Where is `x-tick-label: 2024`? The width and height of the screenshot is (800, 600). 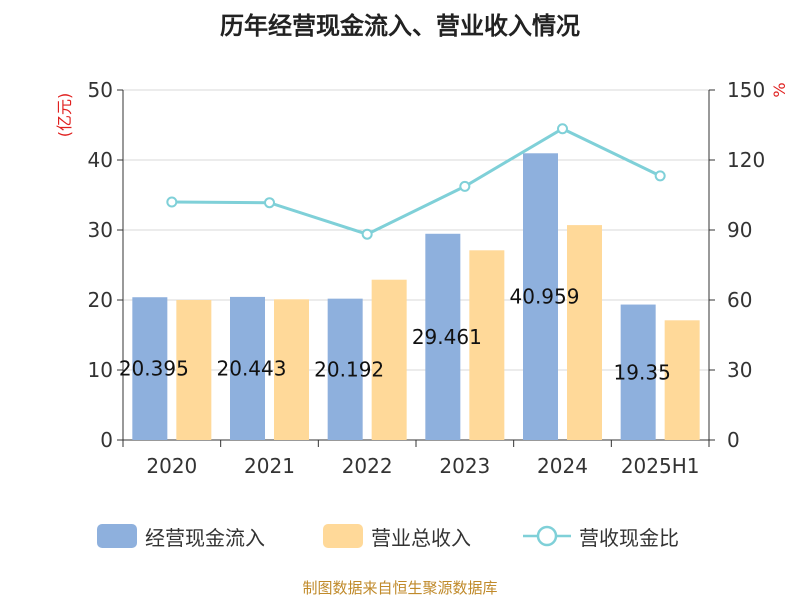
x-tick-label: 2024 is located at coordinates (562, 466).